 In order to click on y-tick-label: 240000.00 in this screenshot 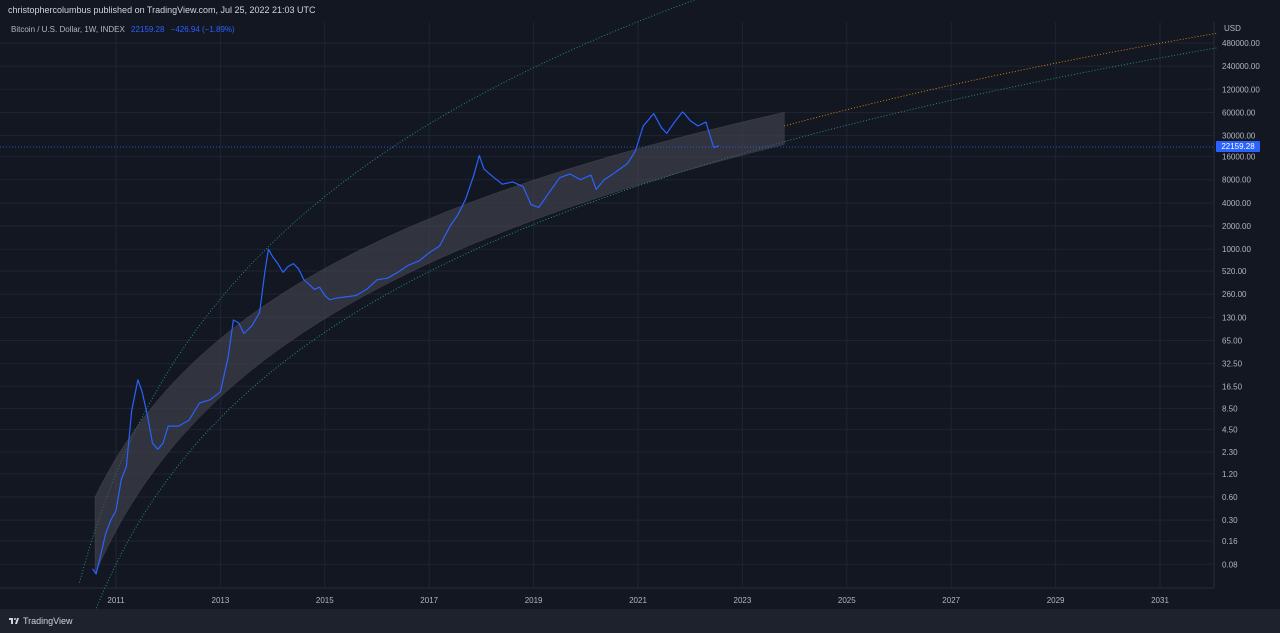, I will do `click(1241, 66)`.